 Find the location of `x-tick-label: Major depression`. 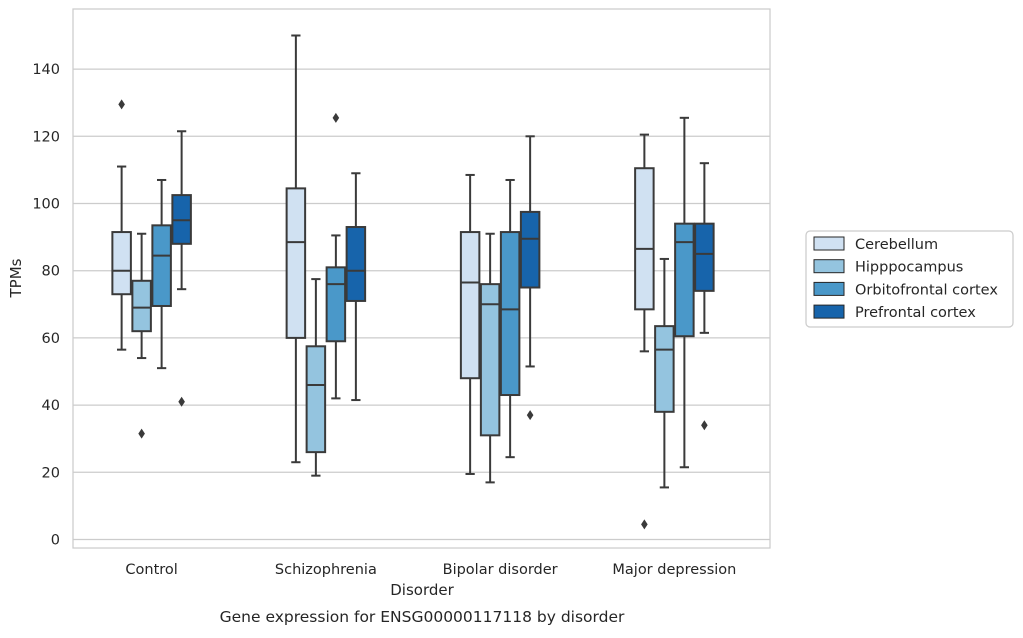

x-tick-label: Major depression is located at coordinates (674, 570).